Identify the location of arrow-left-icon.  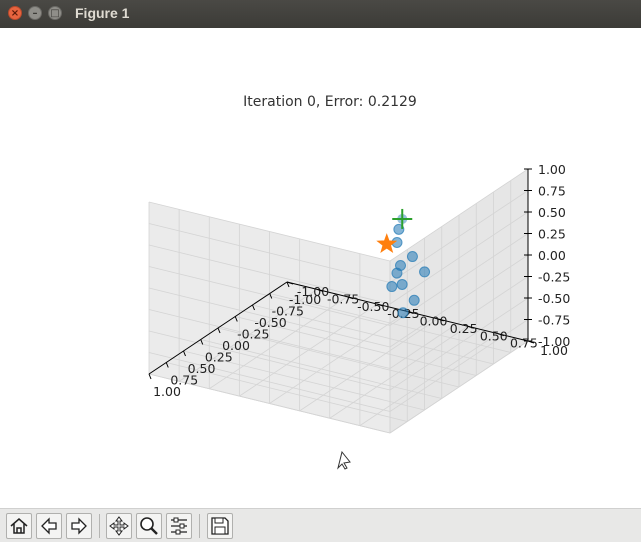
(49, 526).